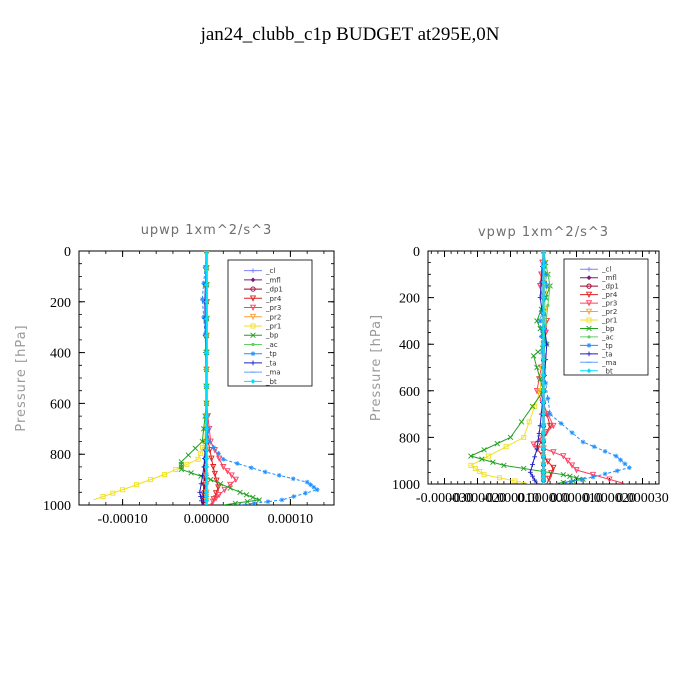  Describe the element at coordinates (206, 378) in the screenshot. I see `series-group` at that location.